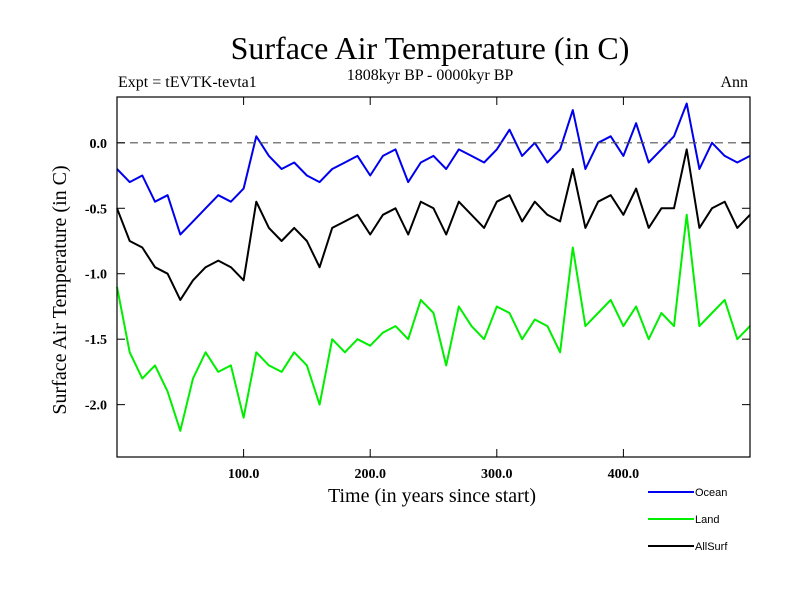 This screenshot has width=800, height=600. I want to click on legend-label-allsurf: AllSurf, so click(711, 547).